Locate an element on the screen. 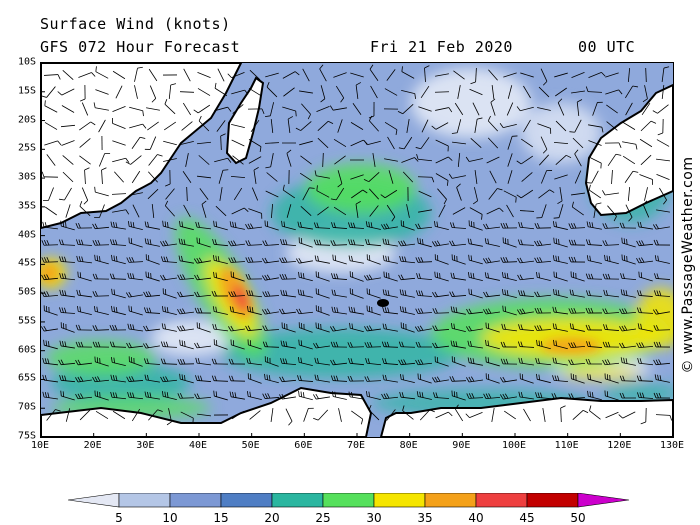 The width and height of the screenshot is (700, 525). longitude-label: 80E is located at coordinates (408, 445).